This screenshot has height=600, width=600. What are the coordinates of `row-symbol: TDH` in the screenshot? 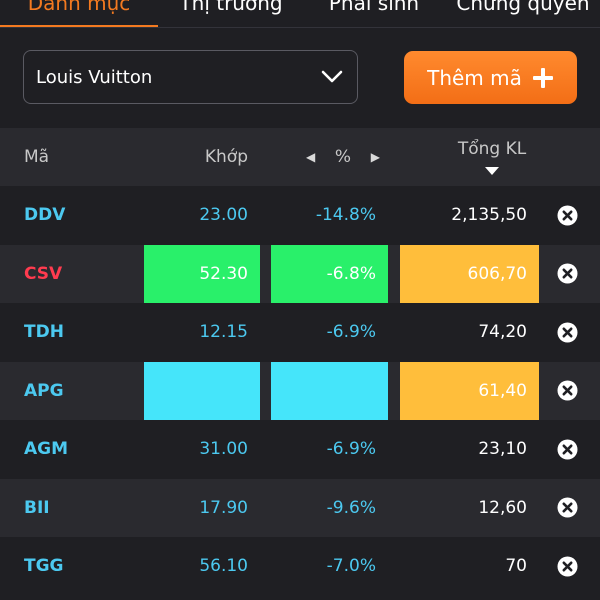 It's located at (44, 332).